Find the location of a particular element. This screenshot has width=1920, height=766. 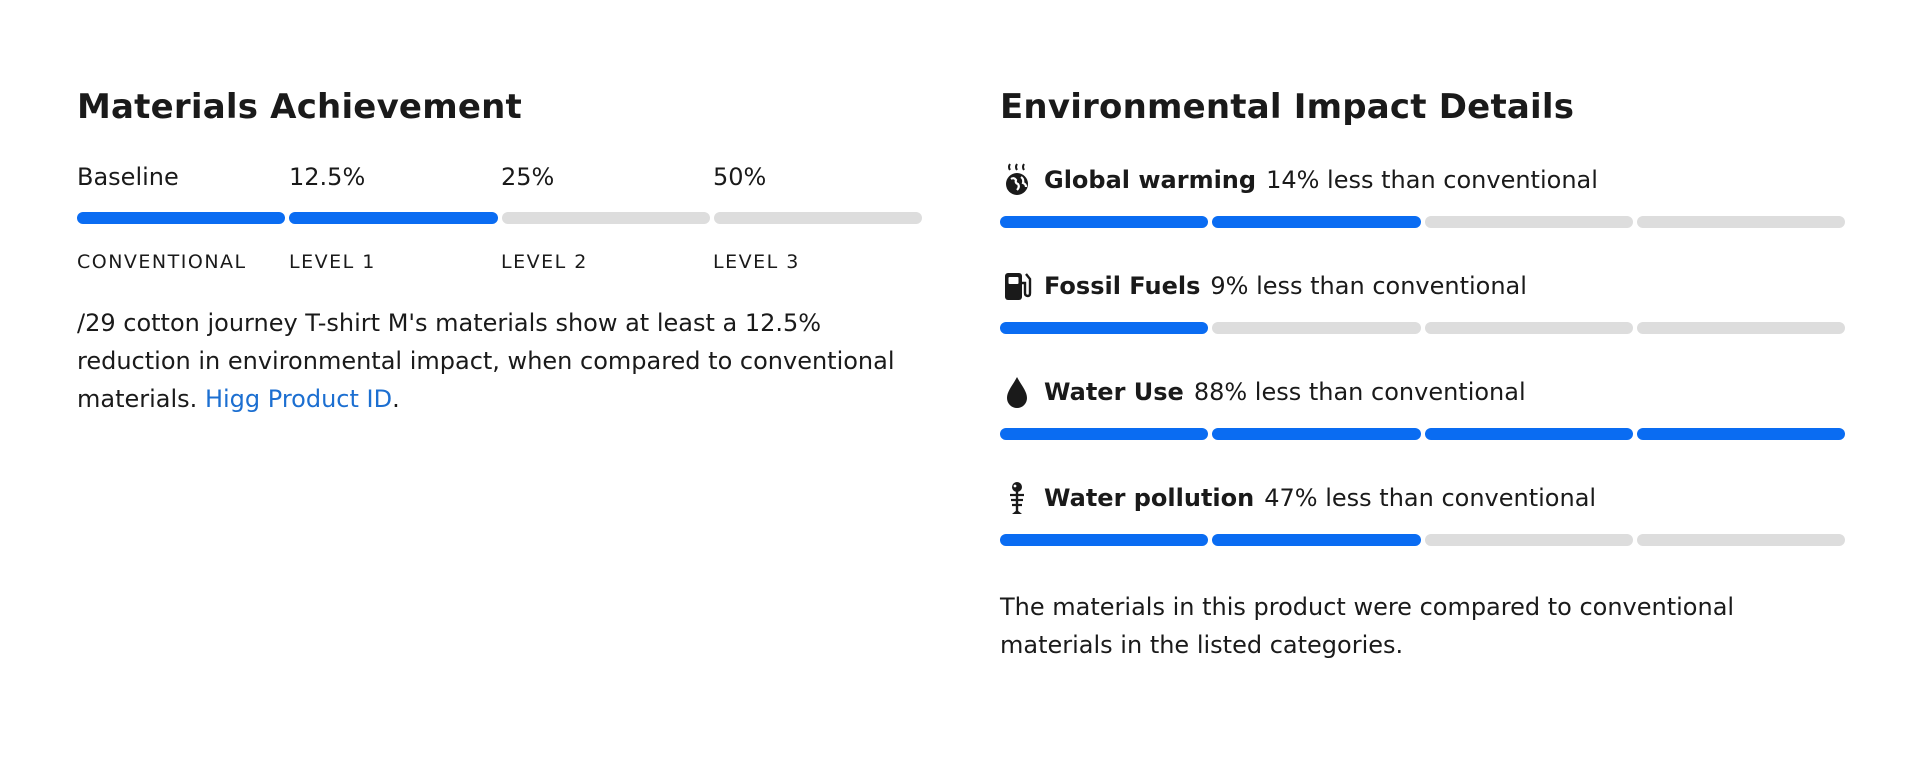

materials-progress-bar is located at coordinates (499, 218).